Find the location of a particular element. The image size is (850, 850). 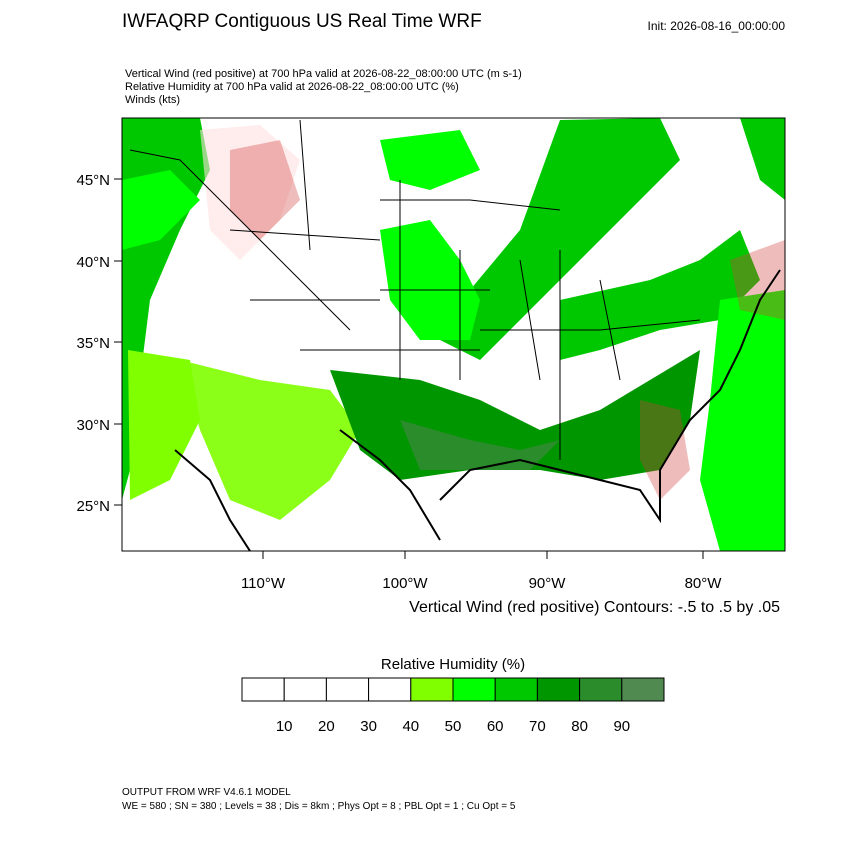

colorbar-label: 70 is located at coordinates (537, 726).